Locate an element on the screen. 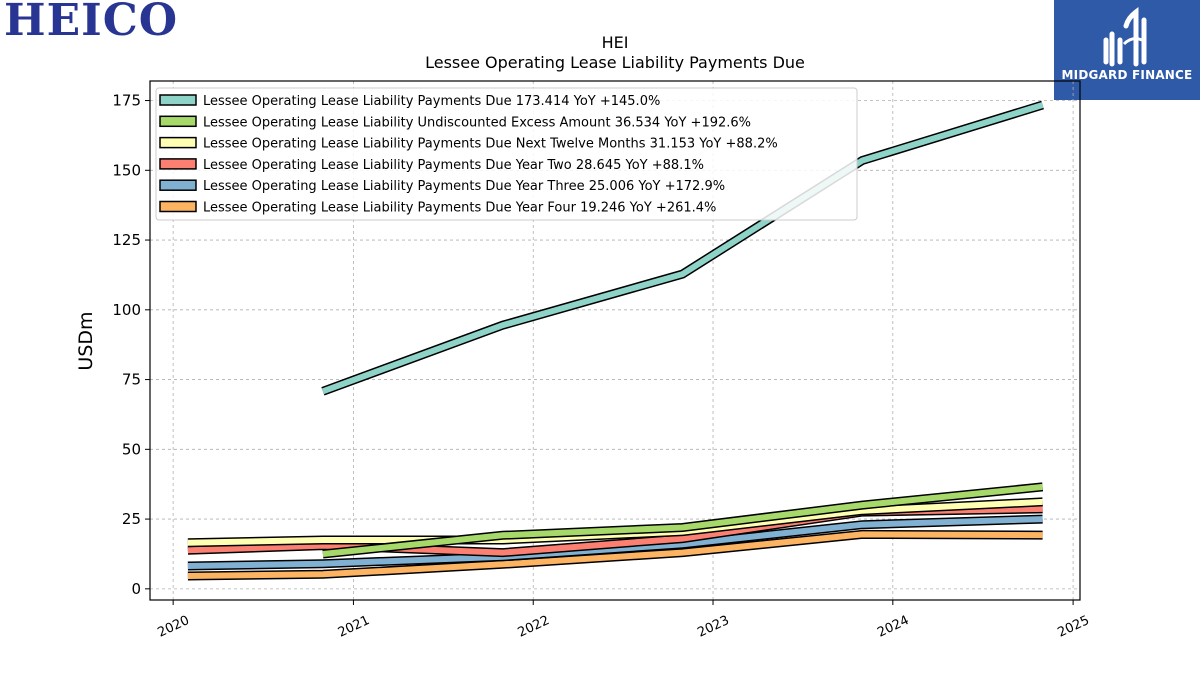 Image resolution: width=1200 pixels, height=675 pixels. x-tick-label: 2024 is located at coordinates (893, 627).